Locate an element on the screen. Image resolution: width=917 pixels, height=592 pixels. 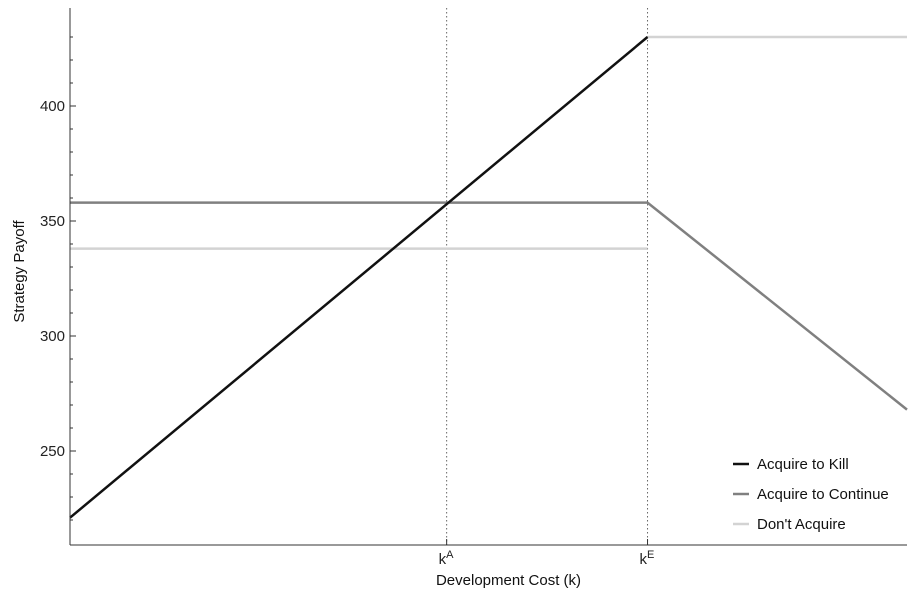
x-ticks: kA kE is located at coordinates (547, 553).